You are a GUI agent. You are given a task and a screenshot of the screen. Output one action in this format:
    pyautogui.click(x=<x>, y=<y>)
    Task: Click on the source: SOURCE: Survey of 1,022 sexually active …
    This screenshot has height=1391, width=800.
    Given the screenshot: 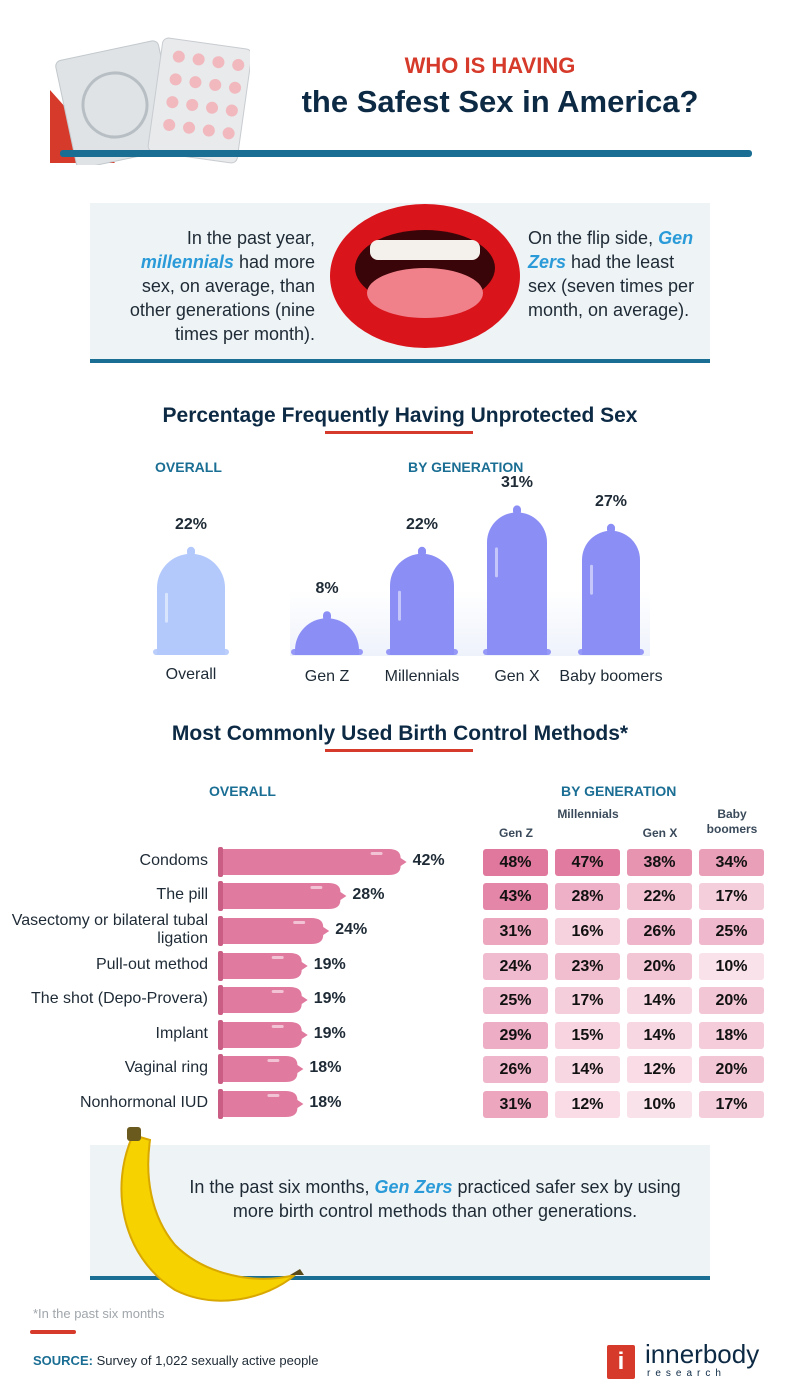 What is the action you would take?
    pyautogui.click(x=175, y=1360)
    